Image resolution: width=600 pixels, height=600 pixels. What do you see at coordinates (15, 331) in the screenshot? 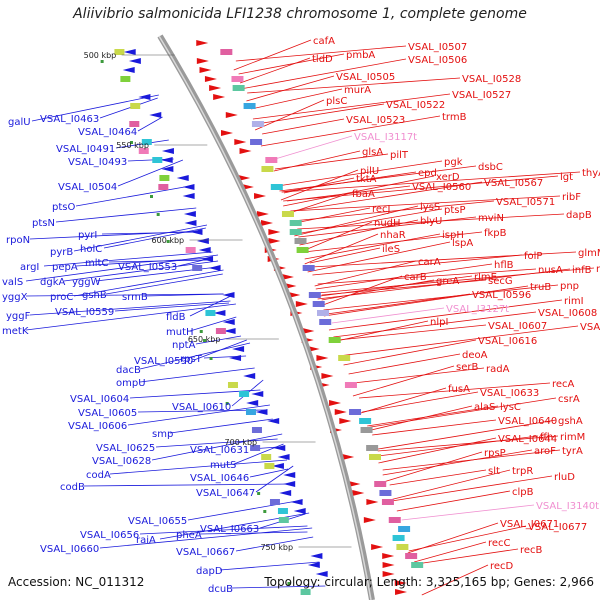
I see `left-gene-label: metK` at bounding box center [15, 331].